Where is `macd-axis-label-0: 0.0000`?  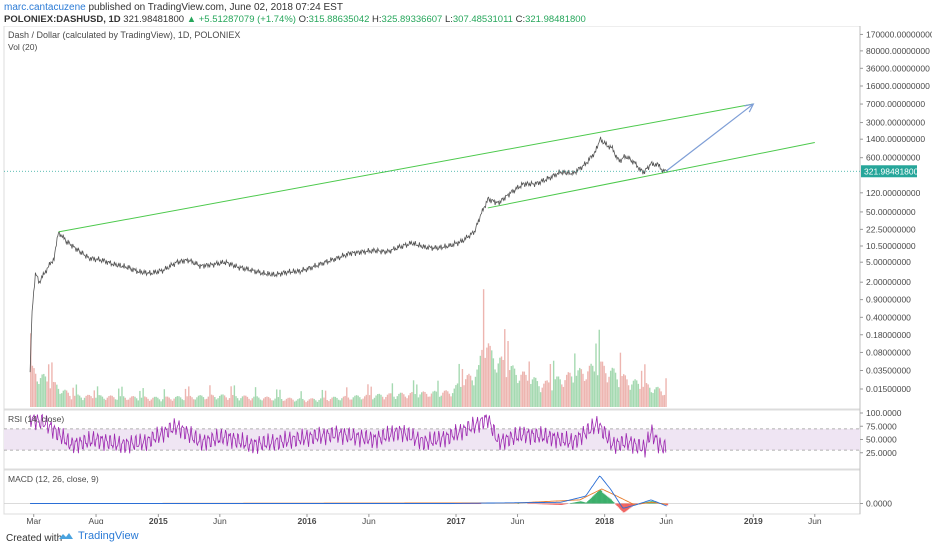
macd-axis-label-0: 0.0000 is located at coordinates (879, 504).